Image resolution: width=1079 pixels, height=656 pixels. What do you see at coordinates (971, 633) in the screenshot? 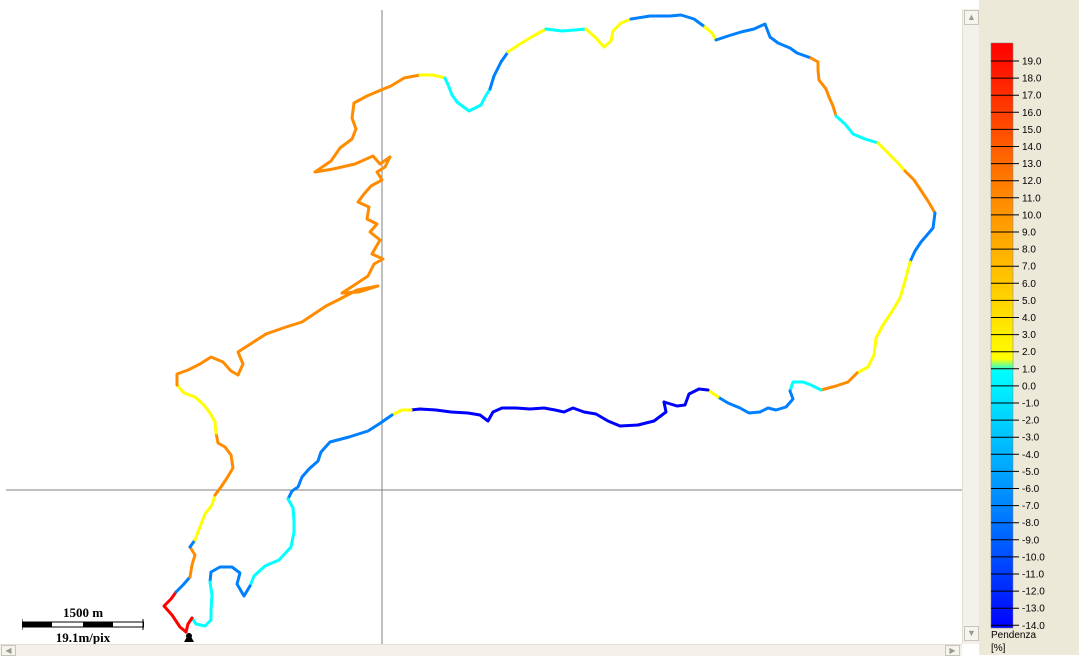
I see `scroll-down-icon: ▼` at bounding box center [971, 633].